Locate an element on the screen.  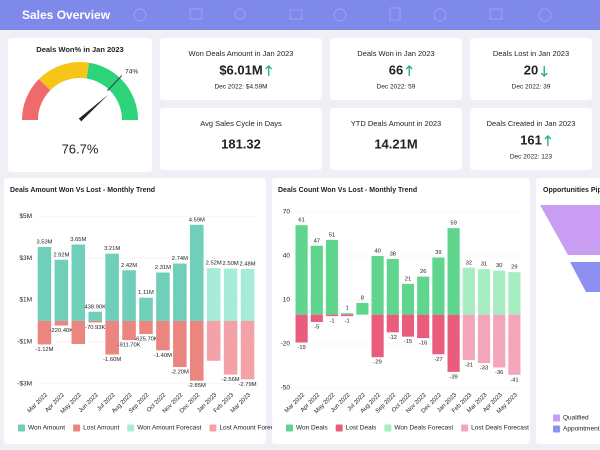
y-tick-label: $5M is located at coordinates (25, 216).